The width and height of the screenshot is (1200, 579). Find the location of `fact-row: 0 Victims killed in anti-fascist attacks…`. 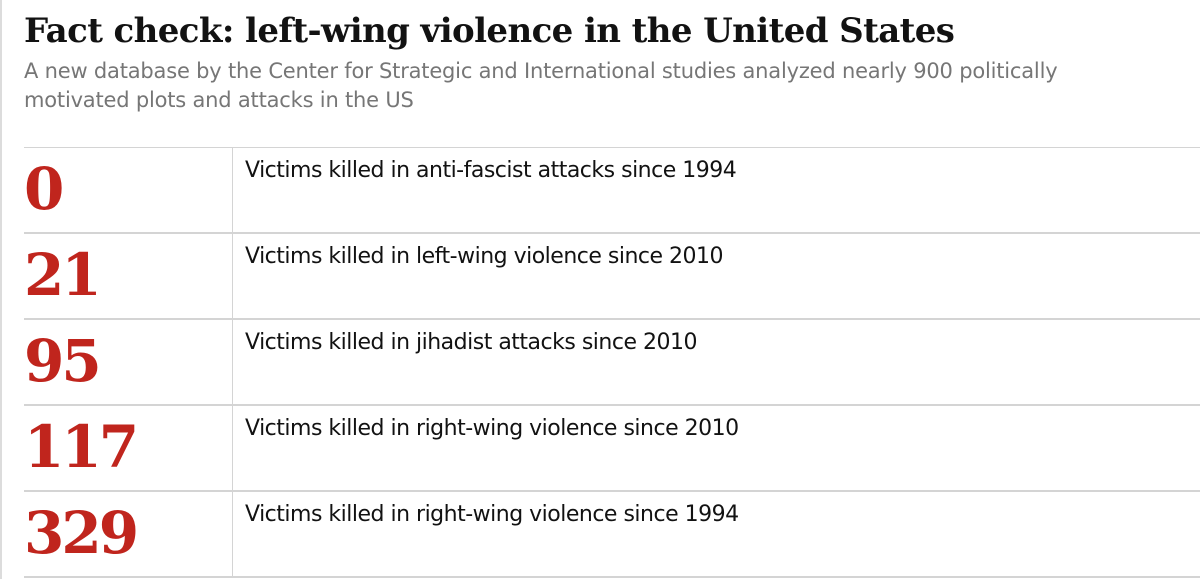

fact-row: 0 Victims killed in anti-fascist attacks… is located at coordinates (612, 191).